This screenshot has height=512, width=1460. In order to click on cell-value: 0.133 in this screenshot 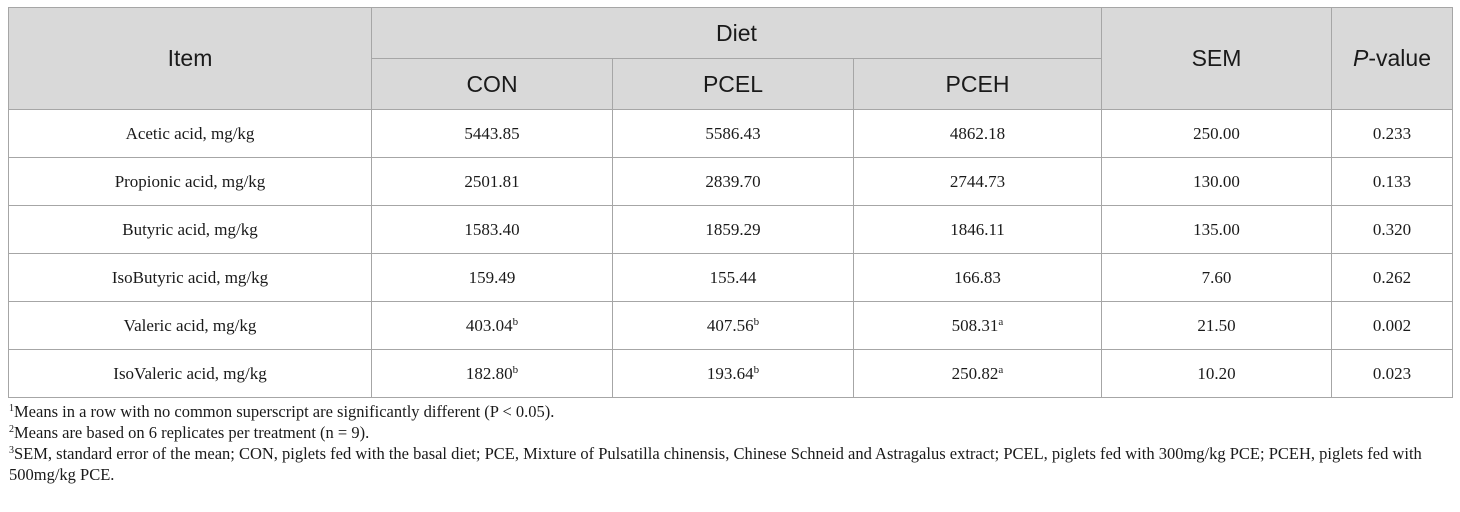, I will do `click(1392, 181)`.